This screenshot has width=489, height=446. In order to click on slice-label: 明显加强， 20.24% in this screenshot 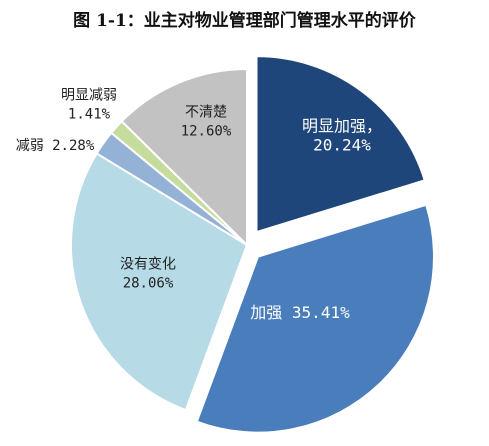, I will do `click(342, 136)`.